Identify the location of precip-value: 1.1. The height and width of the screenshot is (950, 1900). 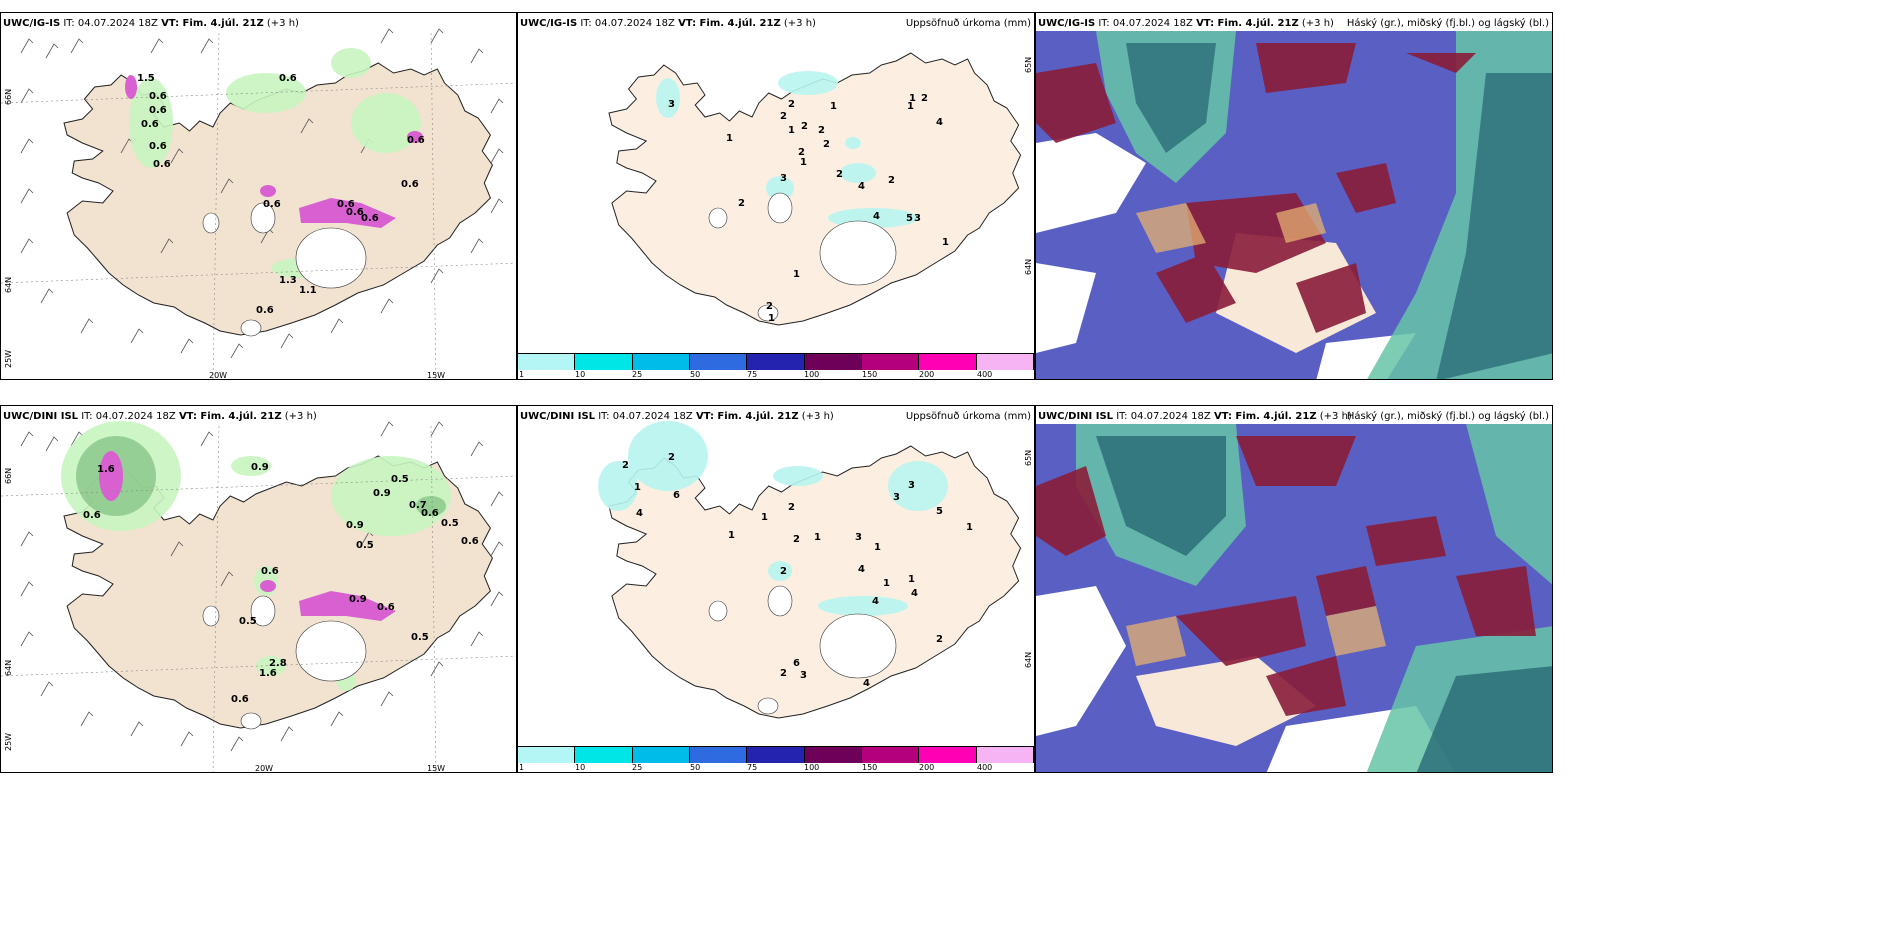
(308, 290).